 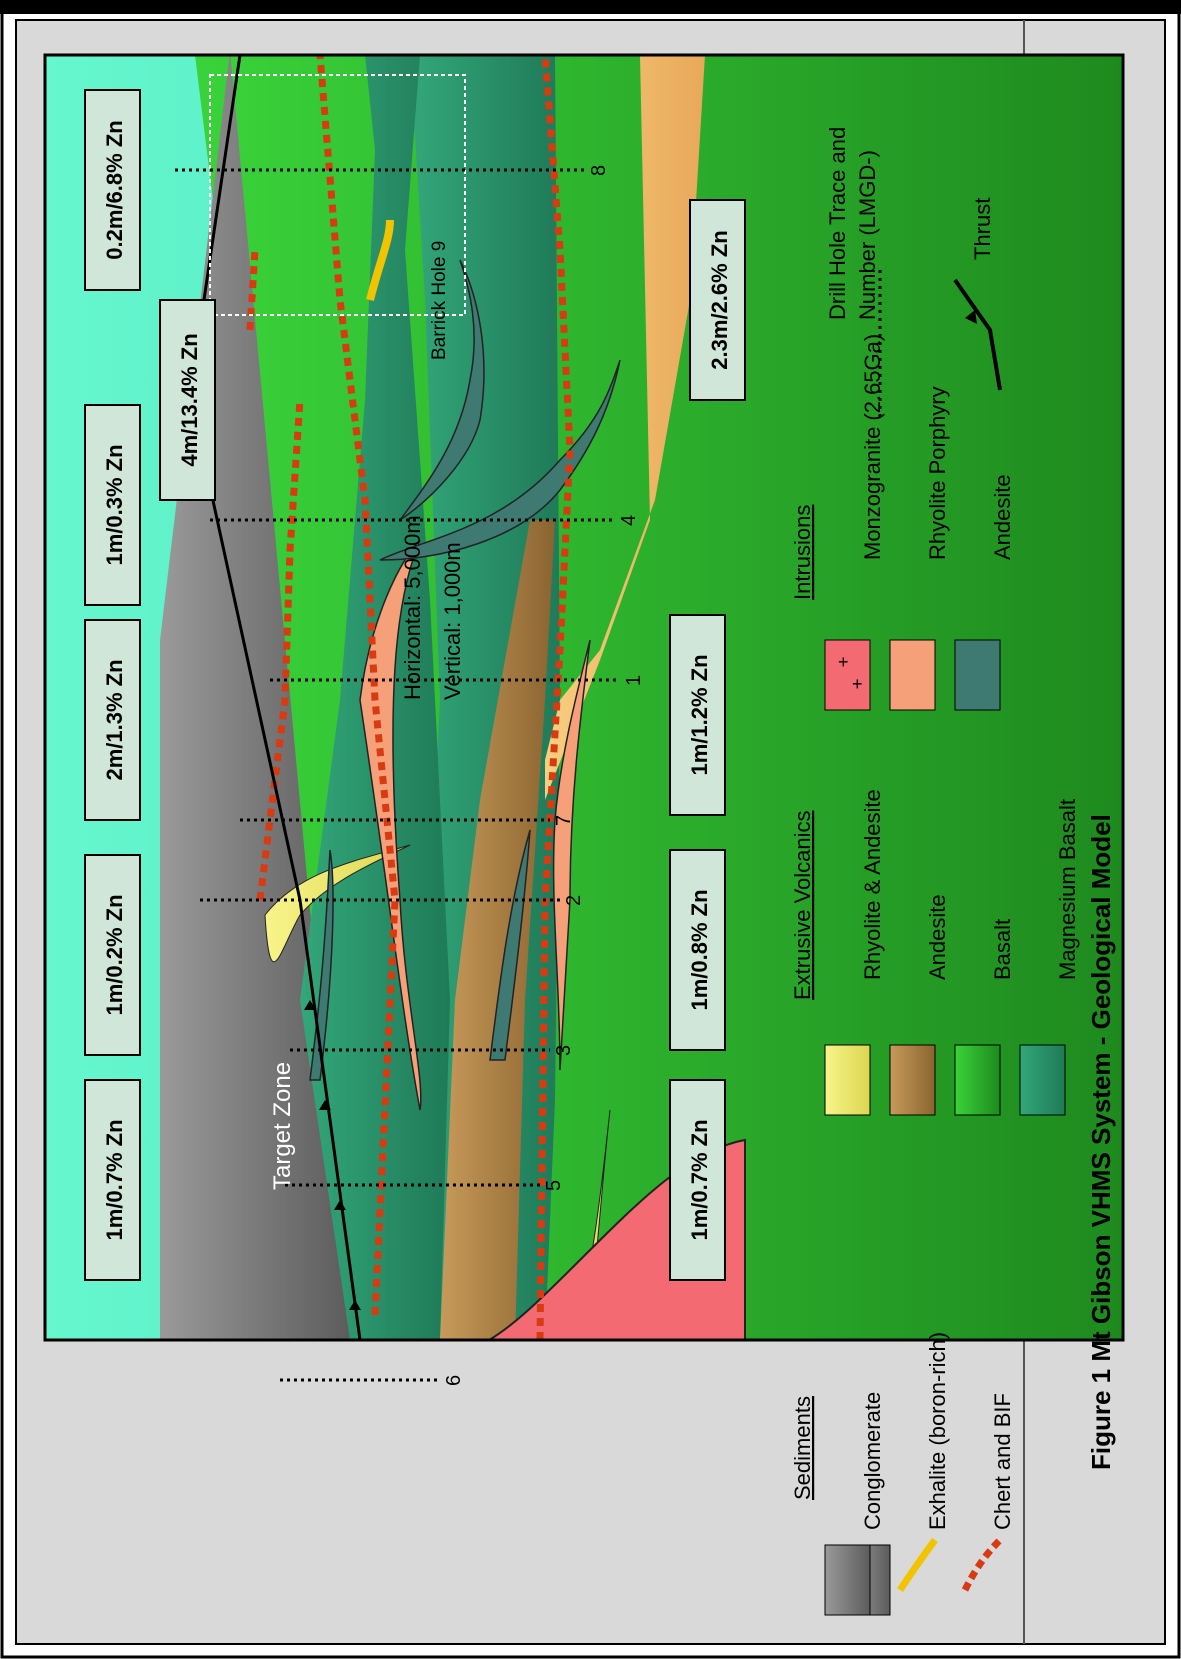 I want to click on drill-hole-number-2: 2, so click(x=574, y=900).